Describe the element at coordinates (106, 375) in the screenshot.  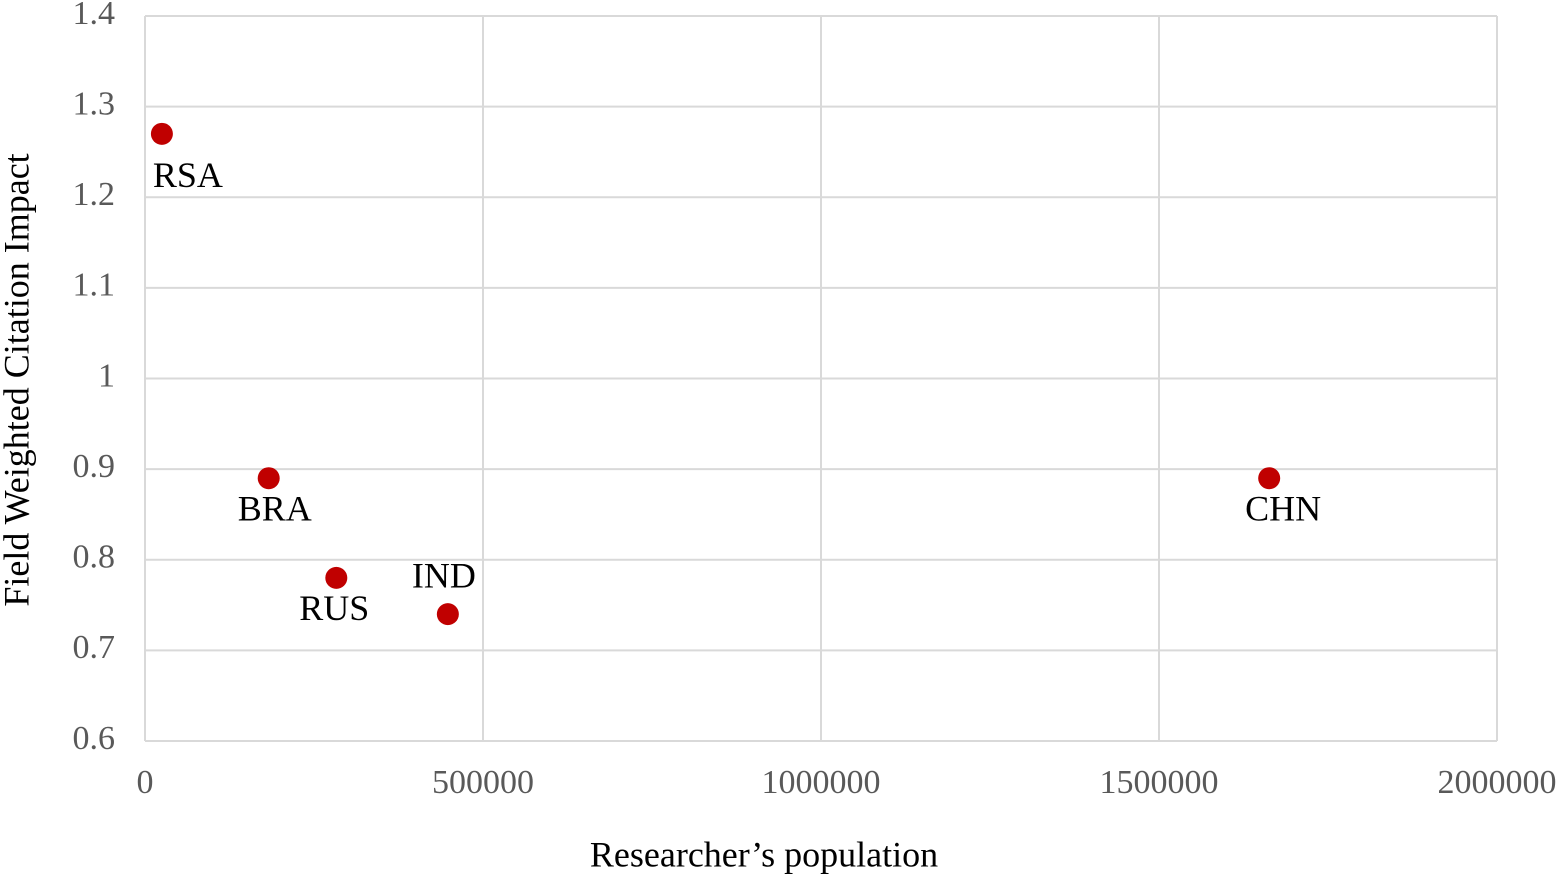
I see `y-tick-label: 1` at that location.